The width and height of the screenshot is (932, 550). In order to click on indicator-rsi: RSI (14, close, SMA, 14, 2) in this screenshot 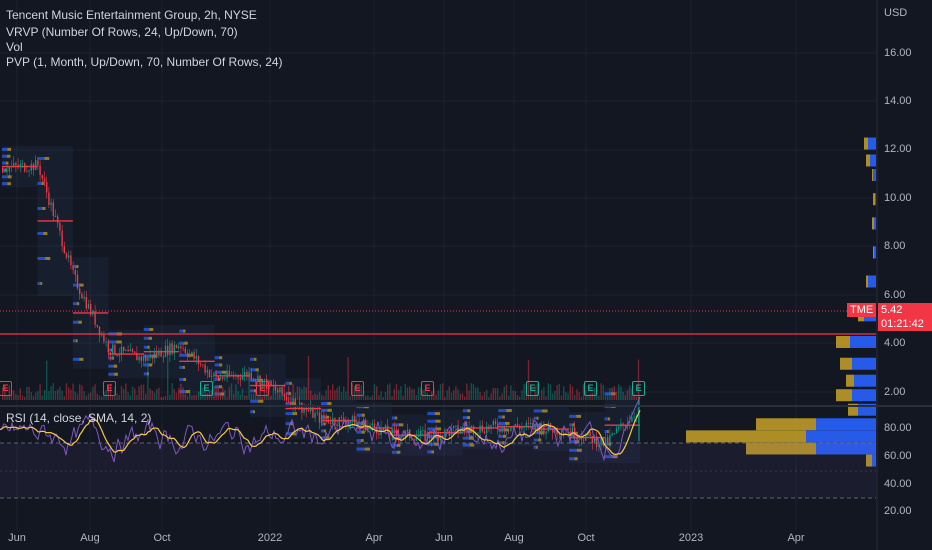, I will do `click(79, 418)`.